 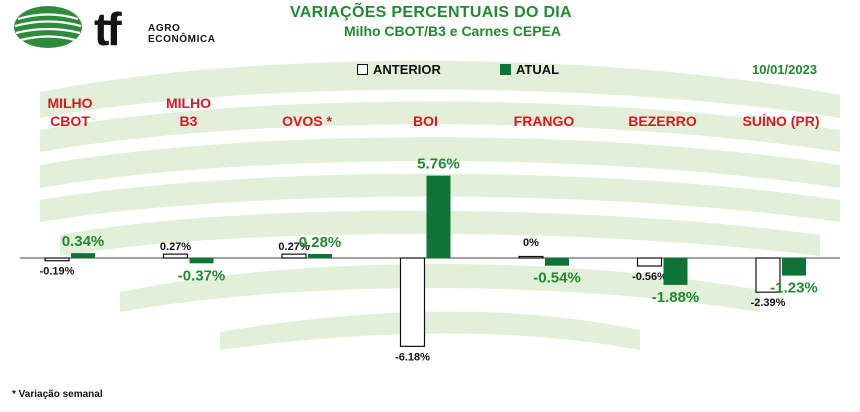 What do you see at coordinates (768, 303) in the screenshot?
I see `bar-anterior-label: -2.39%` at bounding box center [768, 303].